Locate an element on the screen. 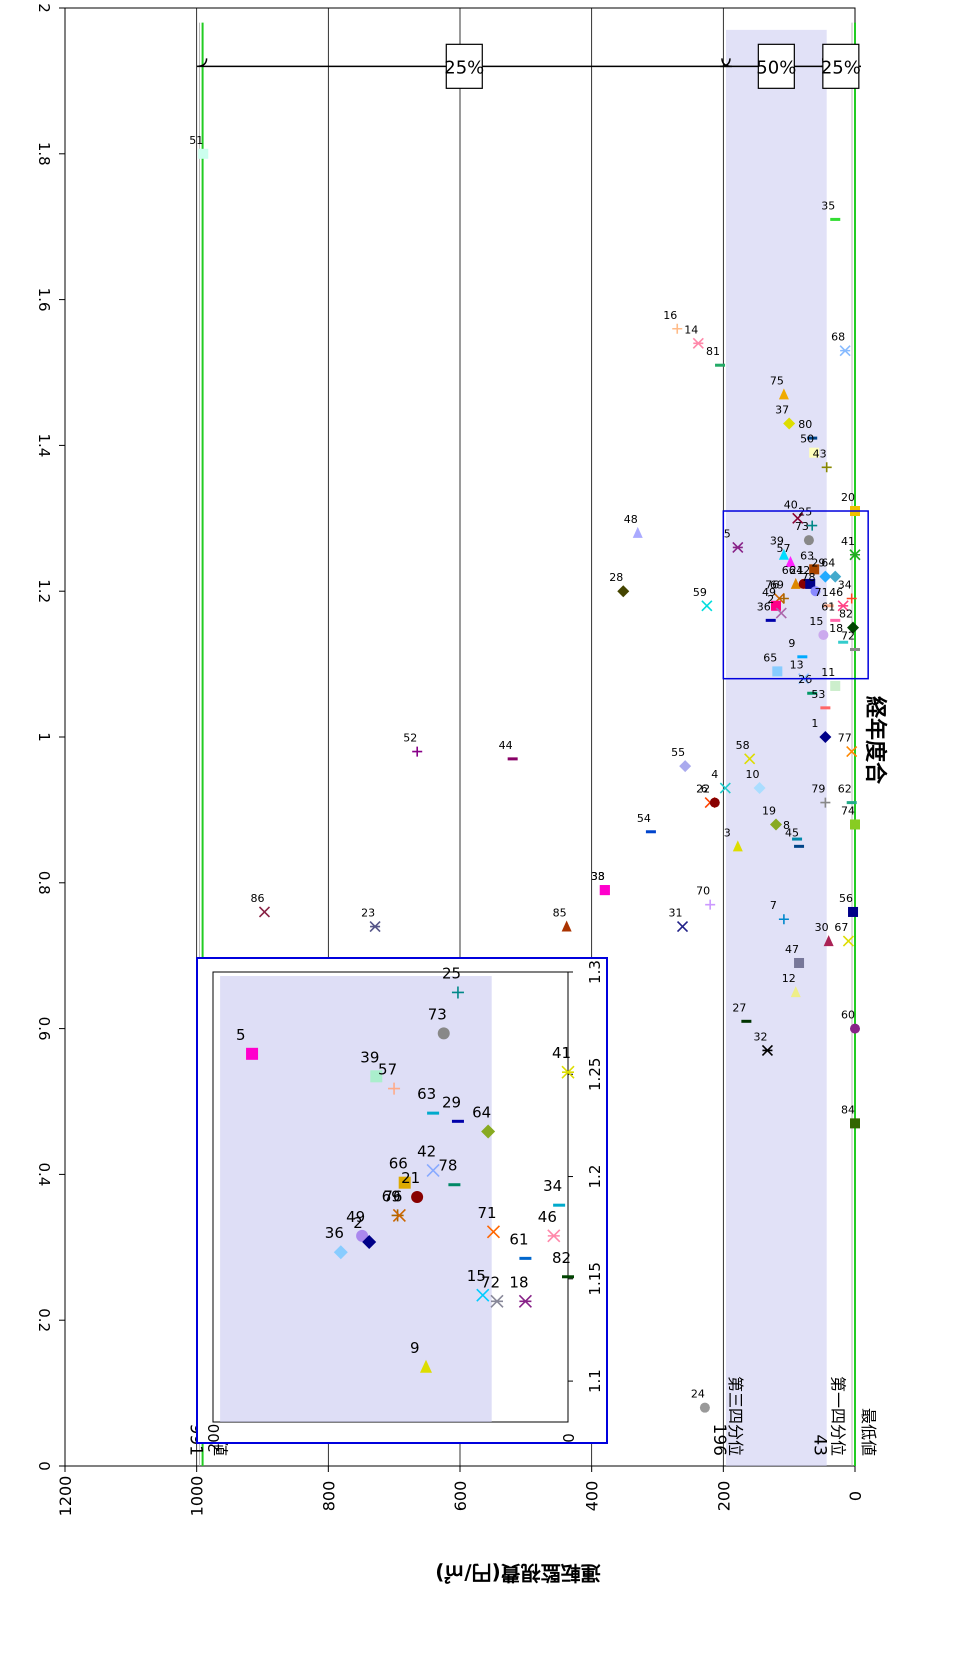  point-label: 25 is located at coordinates (805, 512).